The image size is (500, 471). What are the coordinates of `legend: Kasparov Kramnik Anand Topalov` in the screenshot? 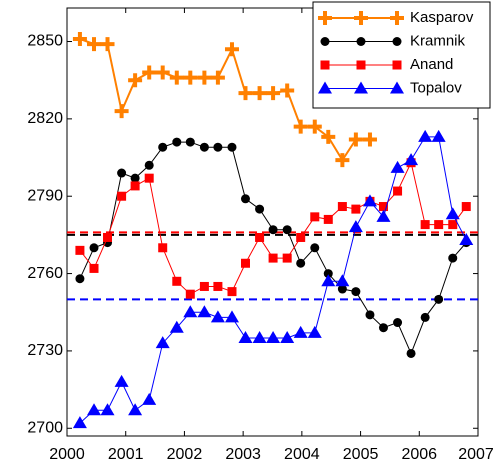 It's located at (401, 55).